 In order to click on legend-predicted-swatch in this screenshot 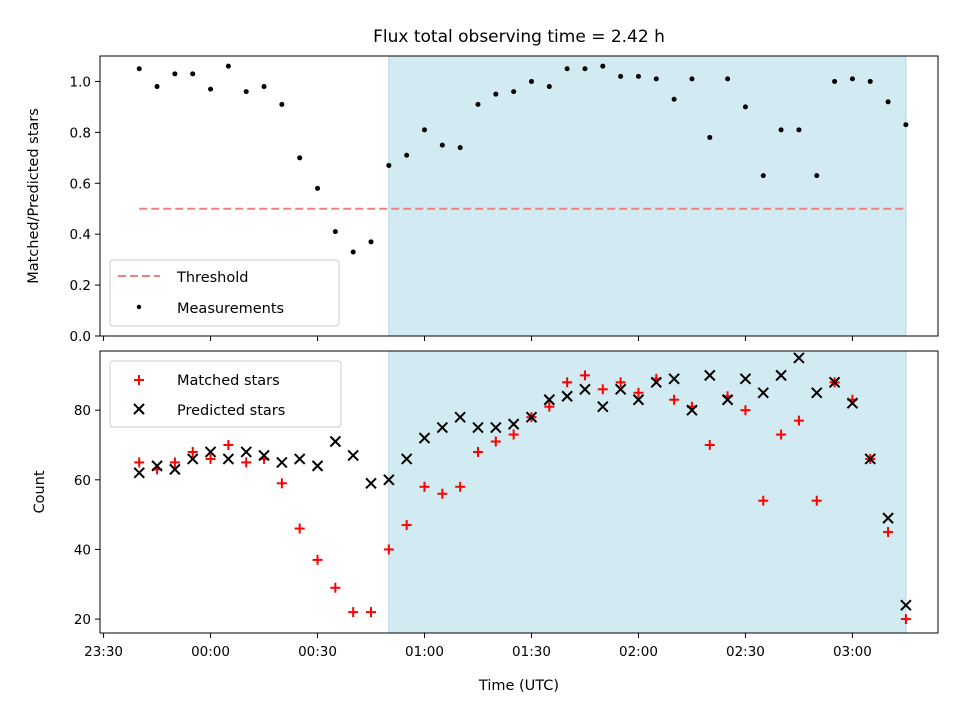, I will do `click(139, 409)`.